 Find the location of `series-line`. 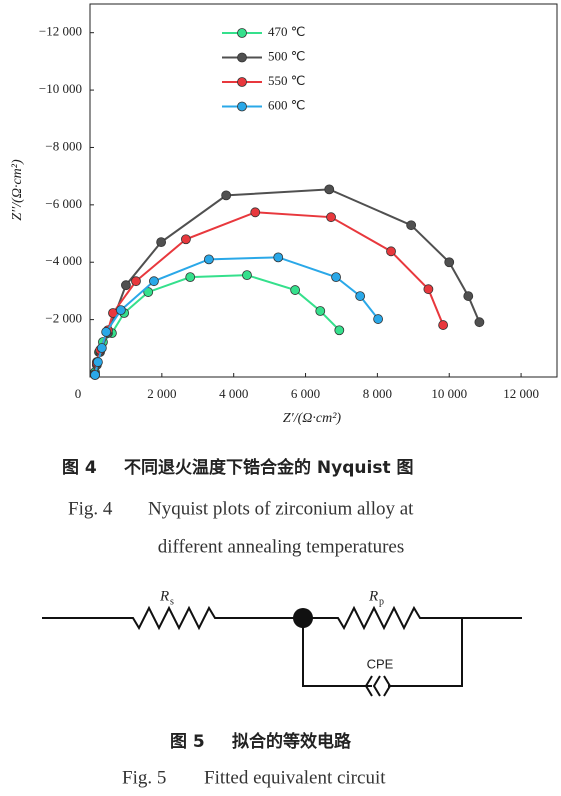

series-line is located at coordinates (217, 323).